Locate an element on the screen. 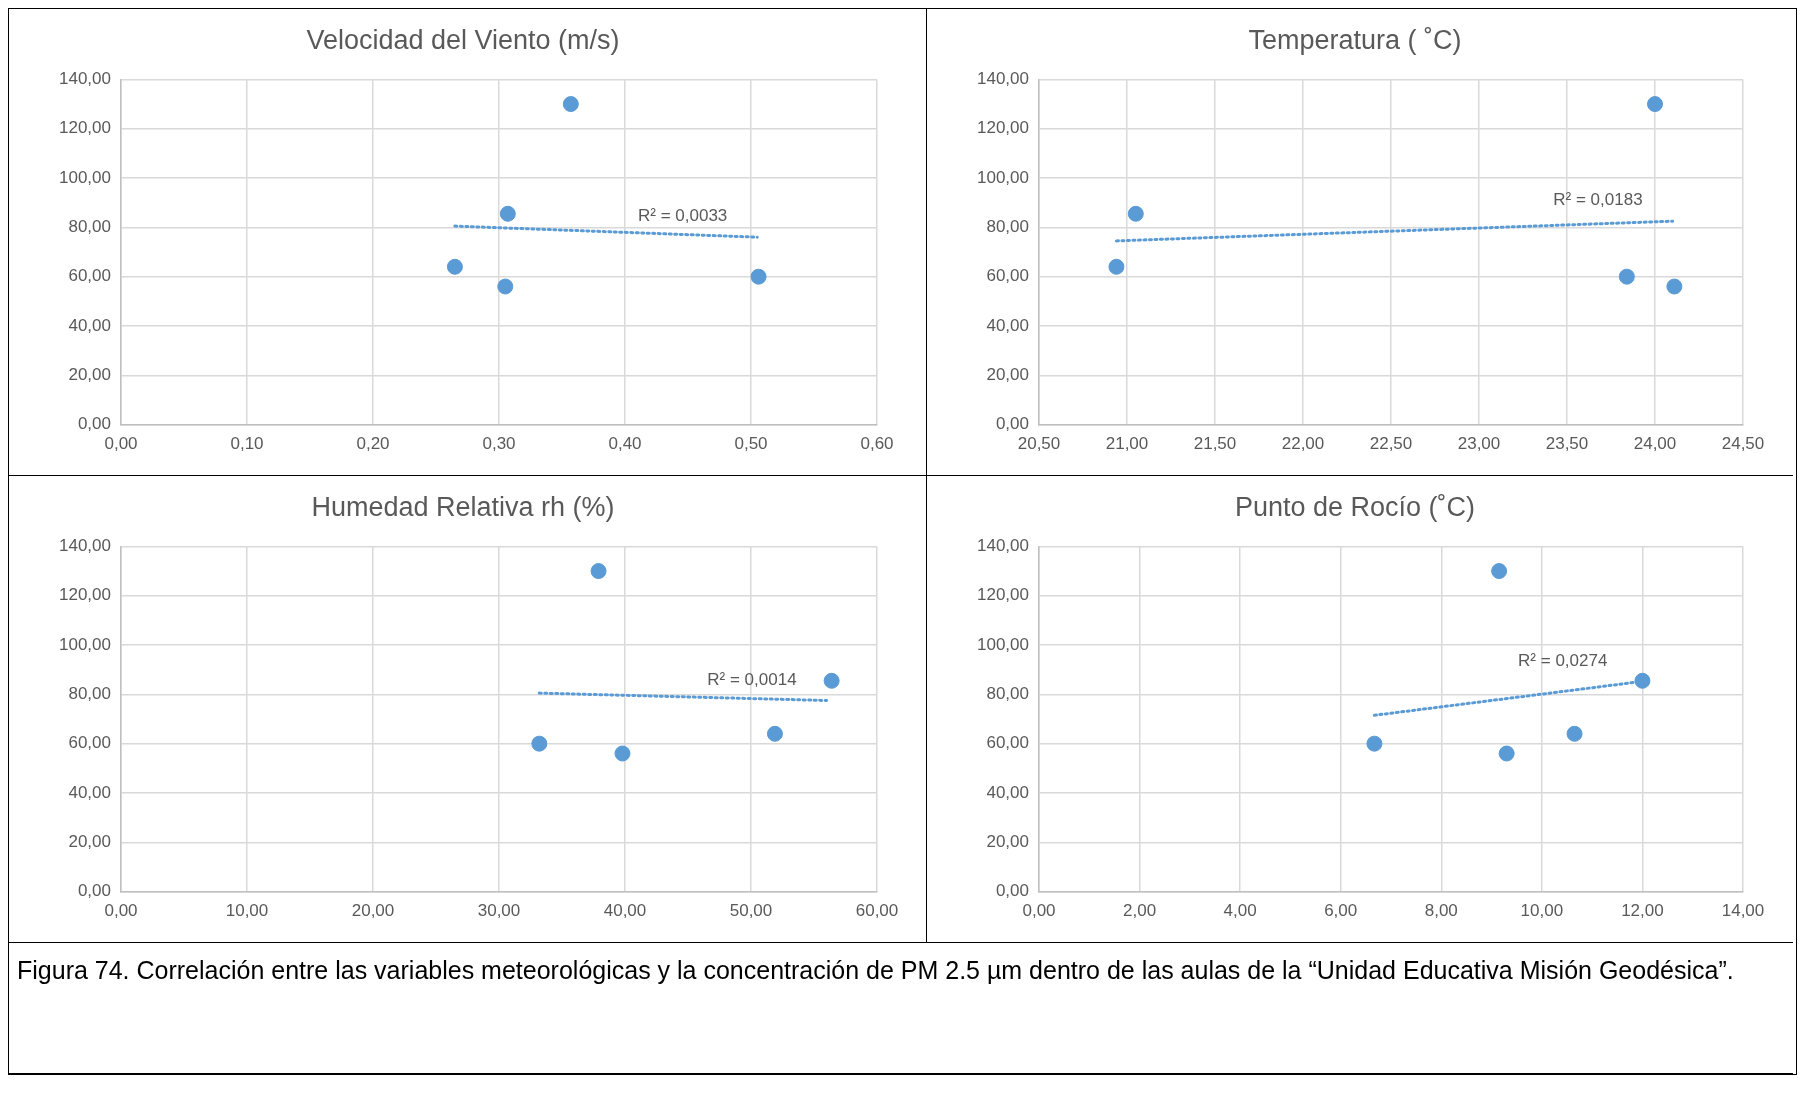  x-tick-label: 24,50 is located at coordinates (1743, 444).